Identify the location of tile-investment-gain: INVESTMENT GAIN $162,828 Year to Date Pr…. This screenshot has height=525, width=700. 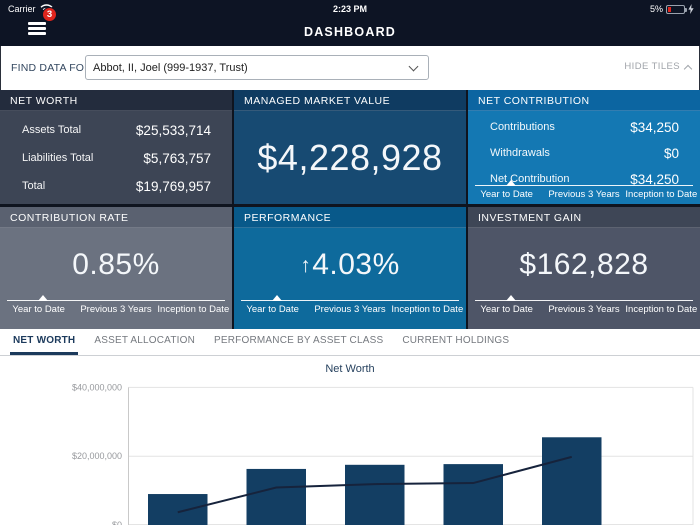
(584, 268).